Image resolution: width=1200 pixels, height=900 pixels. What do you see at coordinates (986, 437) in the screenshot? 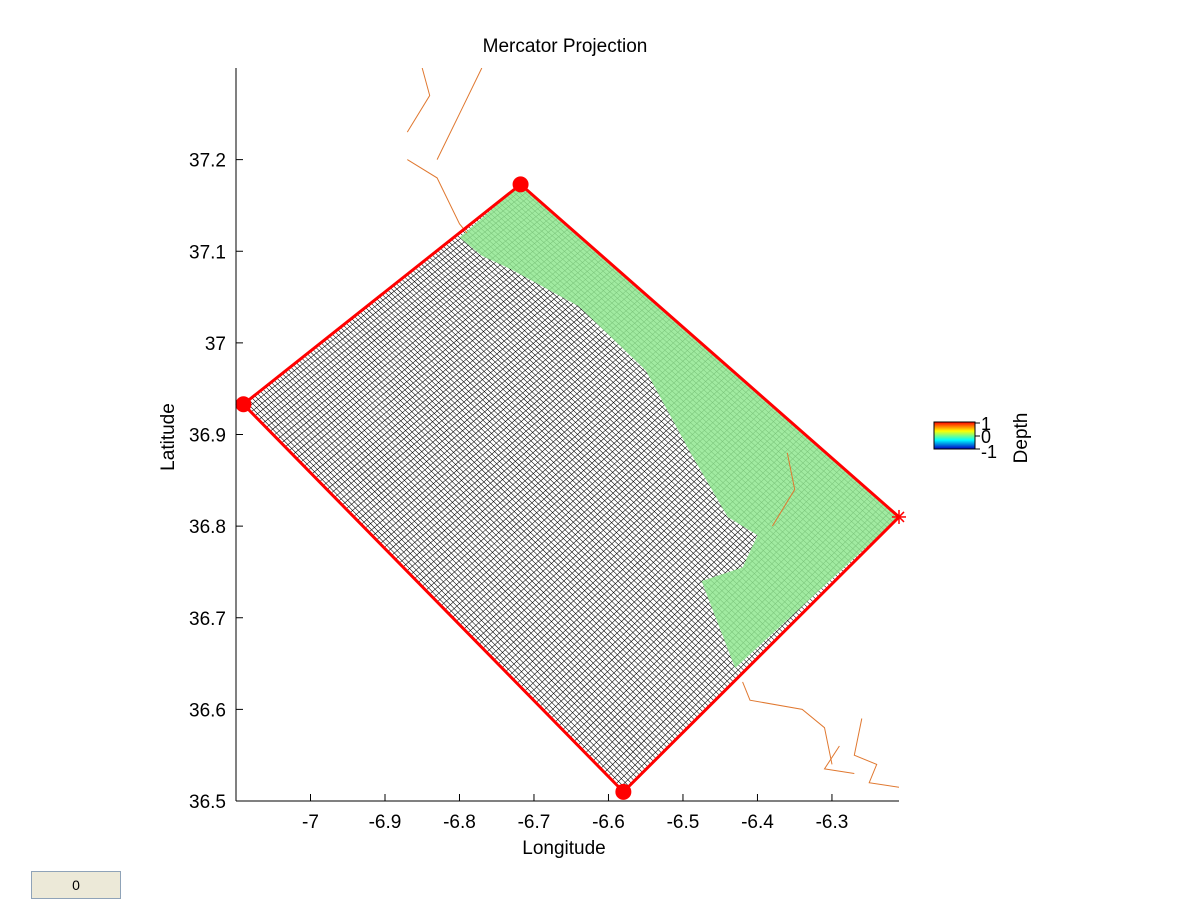
I see `colorbar-tick-label-0: 0` at bounding box center [986, 437].